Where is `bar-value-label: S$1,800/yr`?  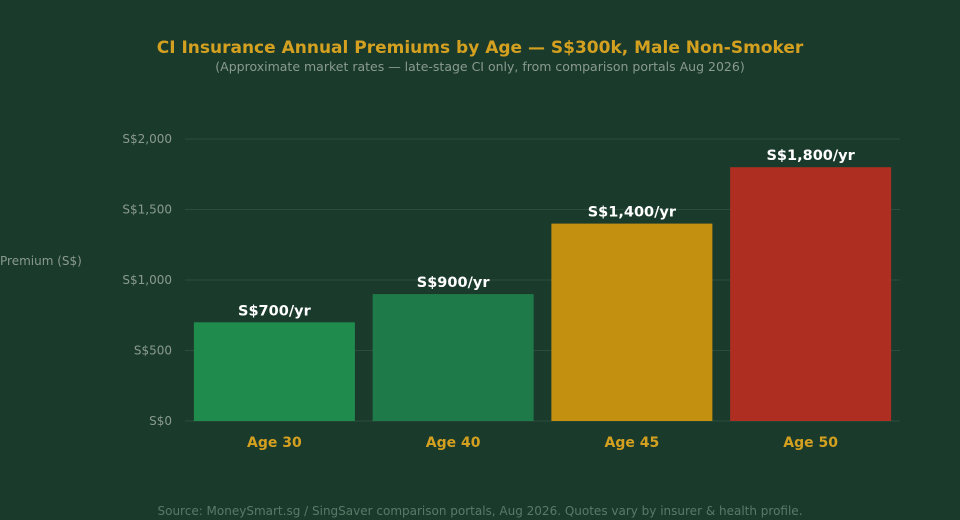 bar-value-label: S$1,800/yr is located at coordinates (810, 156).